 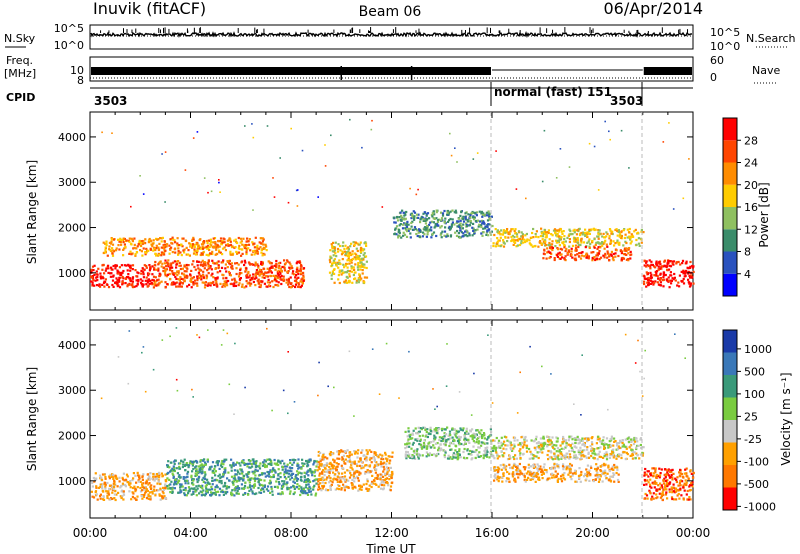 What do you see at coordinates (391, 34) in the screenshot?
I see `nsky-line` at bounding box center [391, 34].